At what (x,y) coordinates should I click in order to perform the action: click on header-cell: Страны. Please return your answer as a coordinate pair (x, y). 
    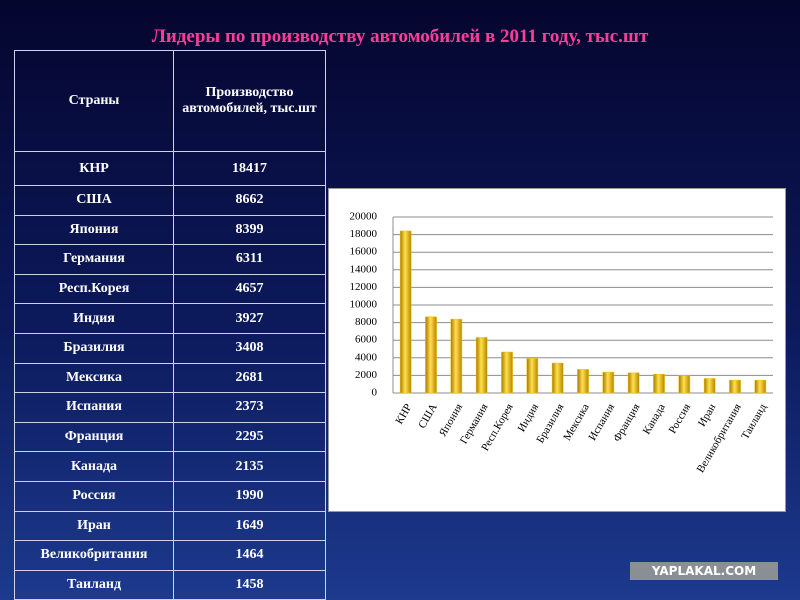
    Looking at the image, I should click on (94, 101).